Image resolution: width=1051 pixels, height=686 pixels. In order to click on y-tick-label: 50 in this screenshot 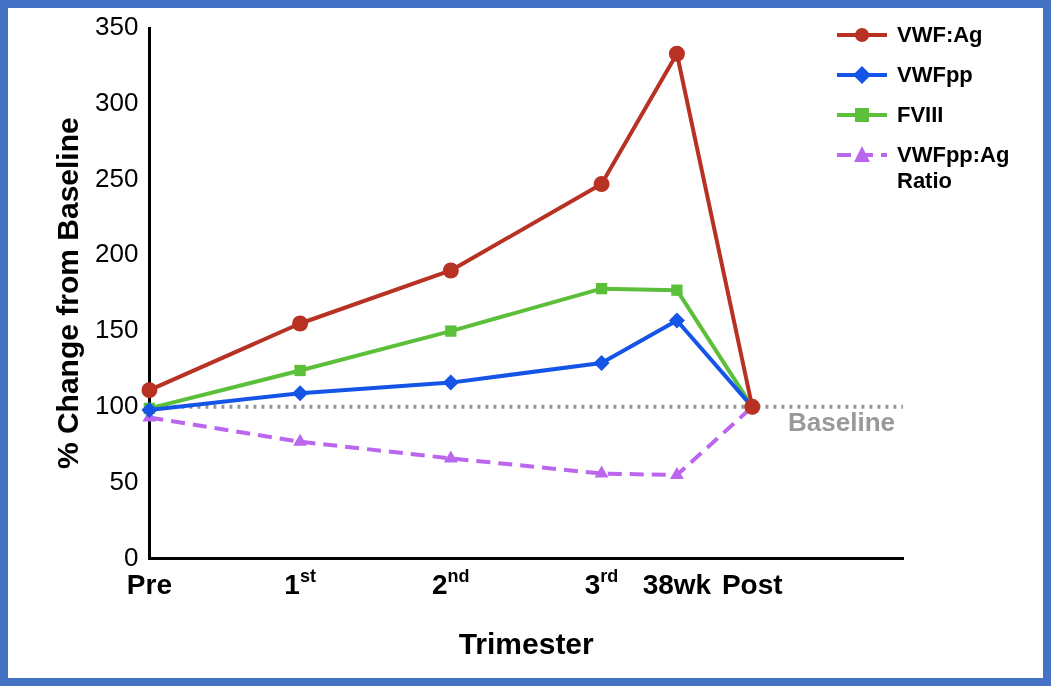, I will do `click(124, 480)`.